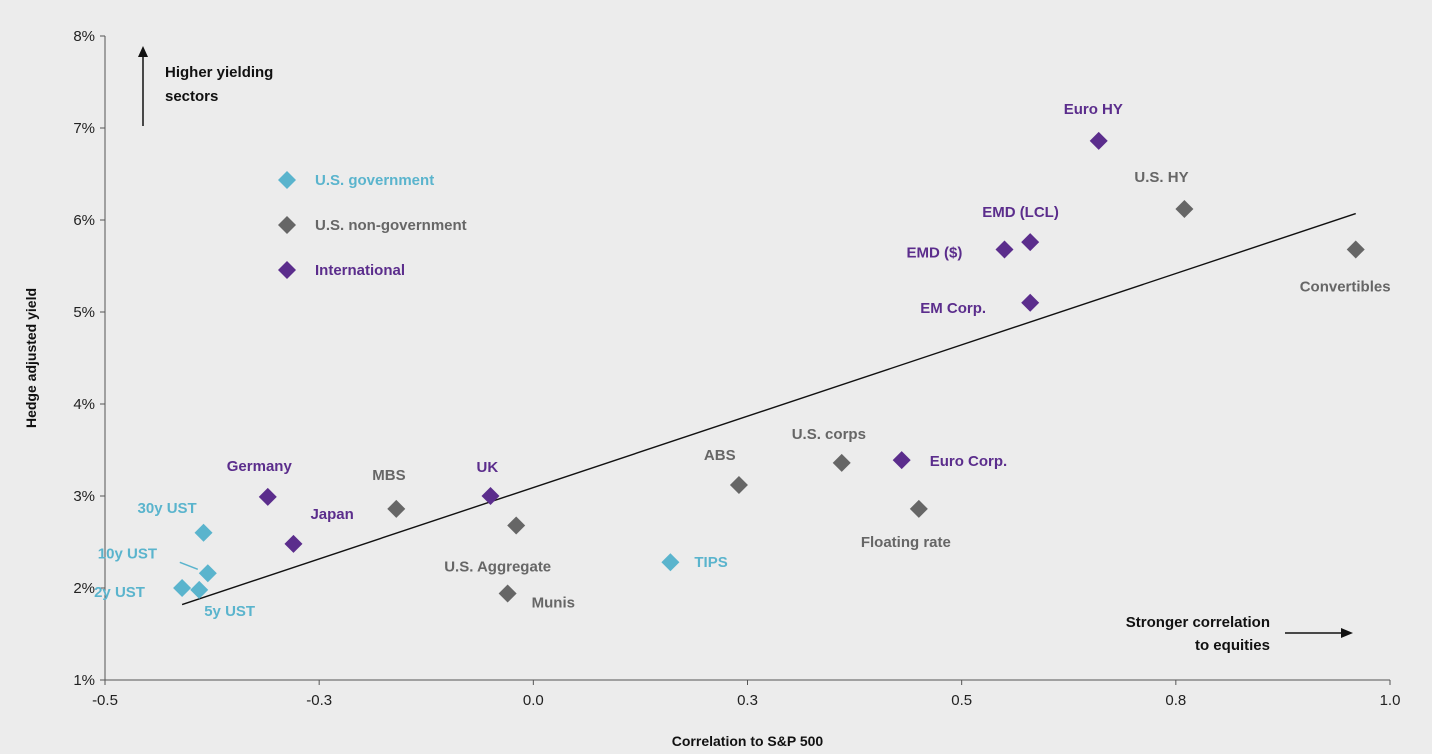 The image size is (1432, 754). I want to click on point-label-convertibles: Convertibles, so click(1345, 286).